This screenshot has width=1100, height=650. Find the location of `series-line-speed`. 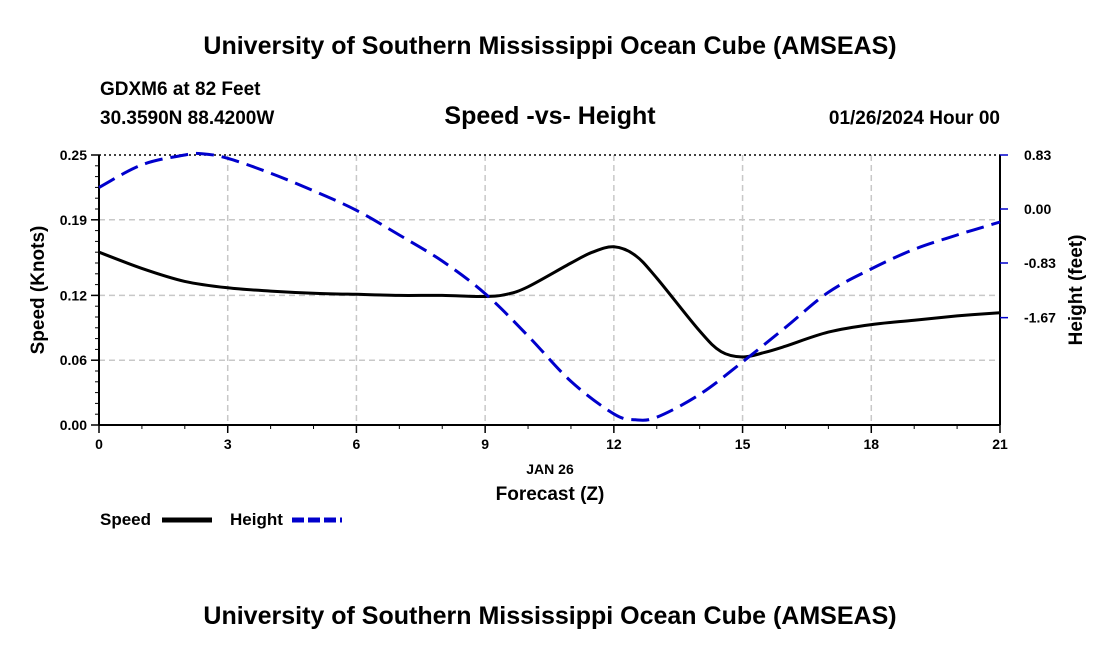

series-line-speed is located at coordinates (549, 302).